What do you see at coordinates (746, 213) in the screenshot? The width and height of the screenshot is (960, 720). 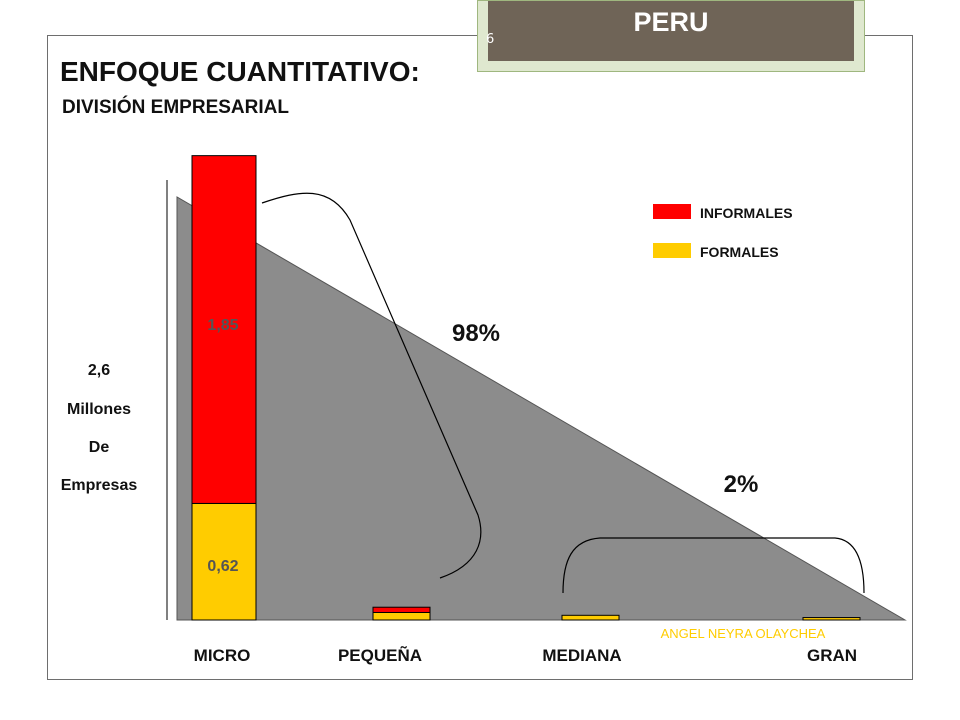 I see `legend-label-informales: INFORMALES` at bounding box center [746, 213].